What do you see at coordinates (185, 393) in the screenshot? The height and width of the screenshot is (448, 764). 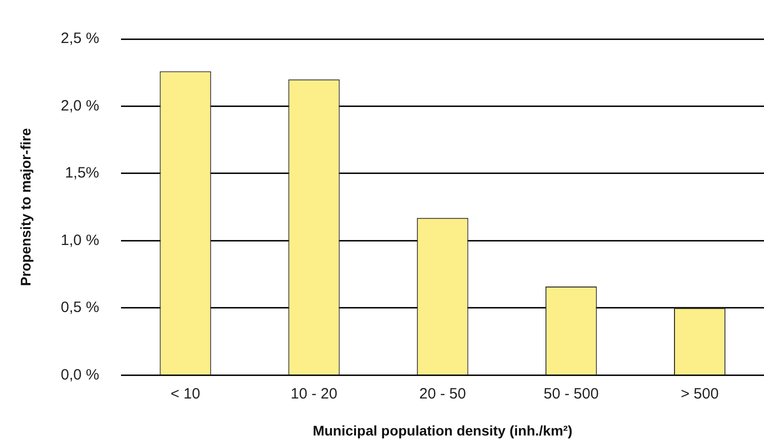 I see `x-tick-label: < 10` at bounding box center [185, 393].